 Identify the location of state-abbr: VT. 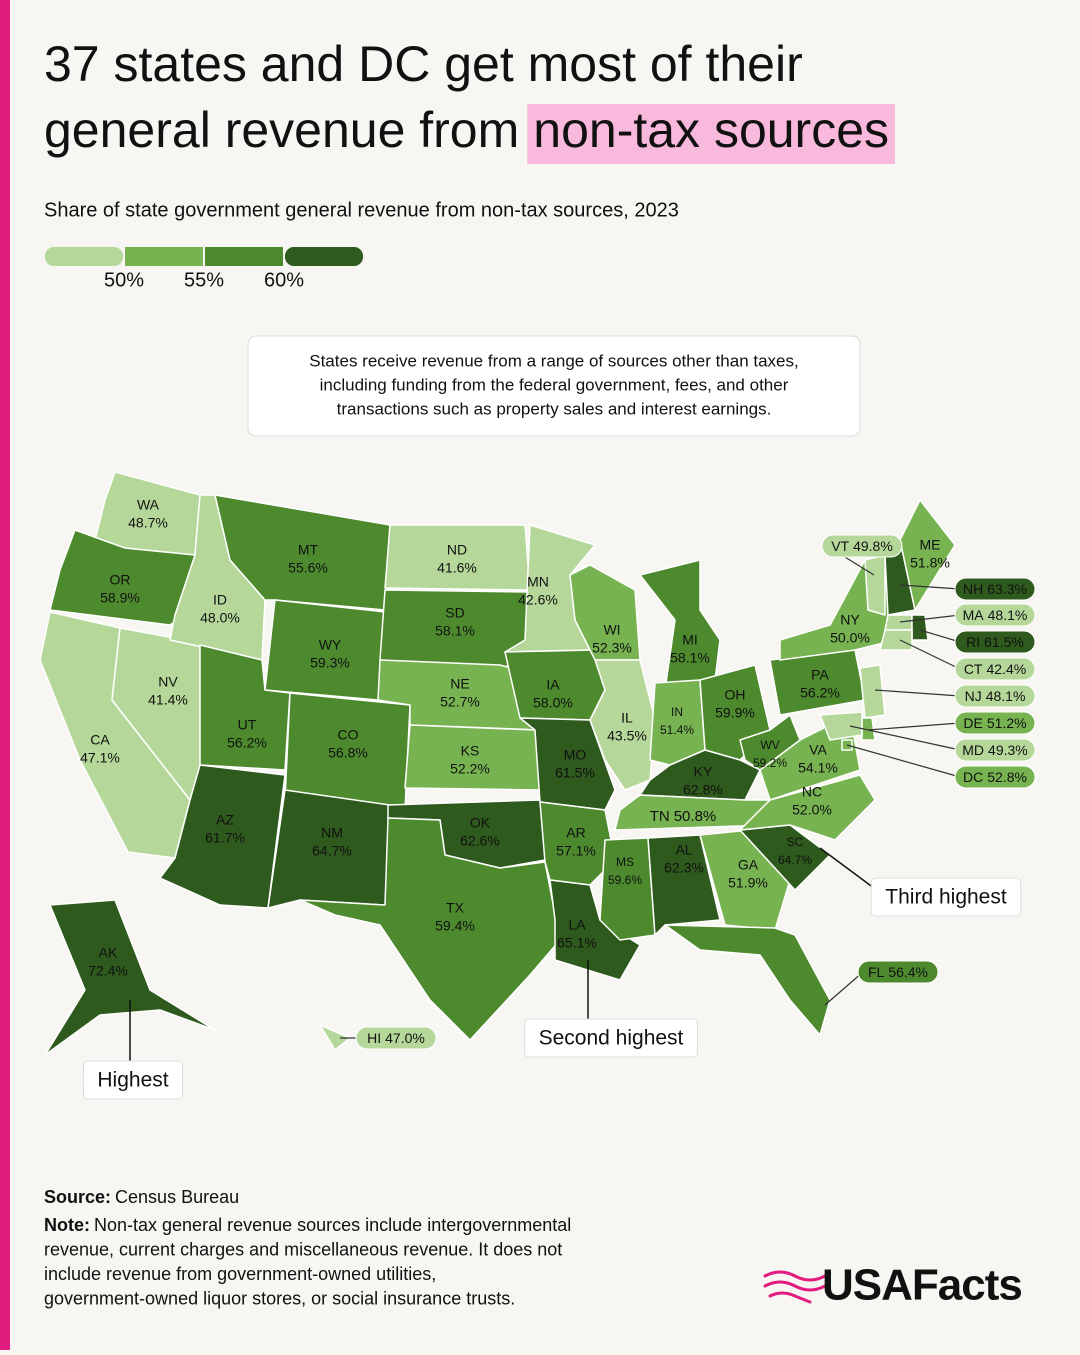
(840, 546).